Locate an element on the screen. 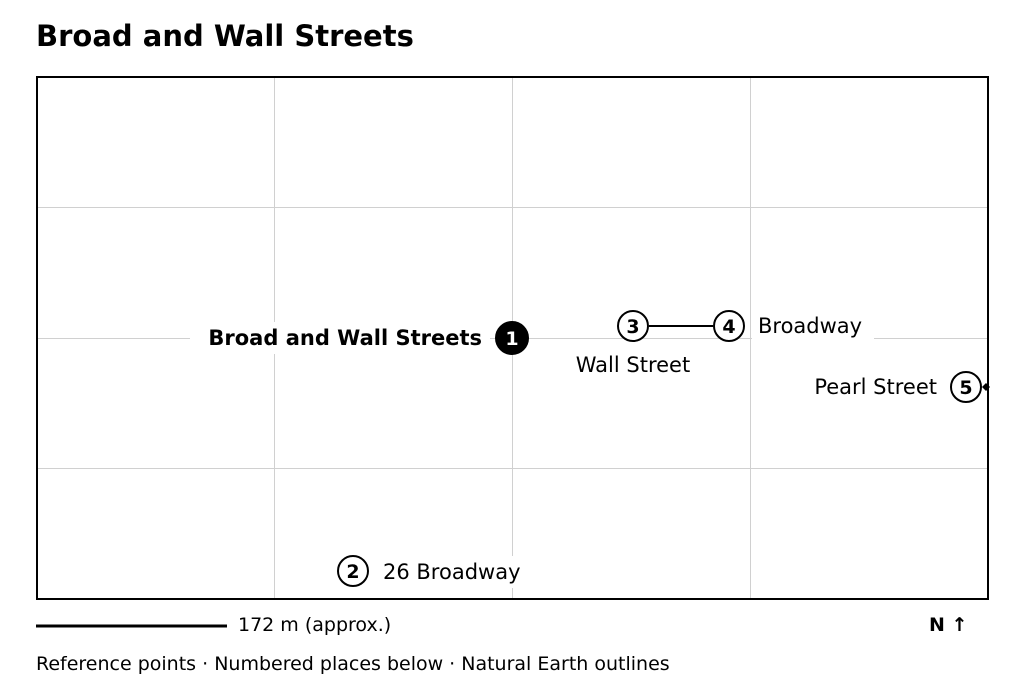 The width and height of the screenshot is (1024, 692). map-marker-2: 2 is located at coordinates (353, 571).